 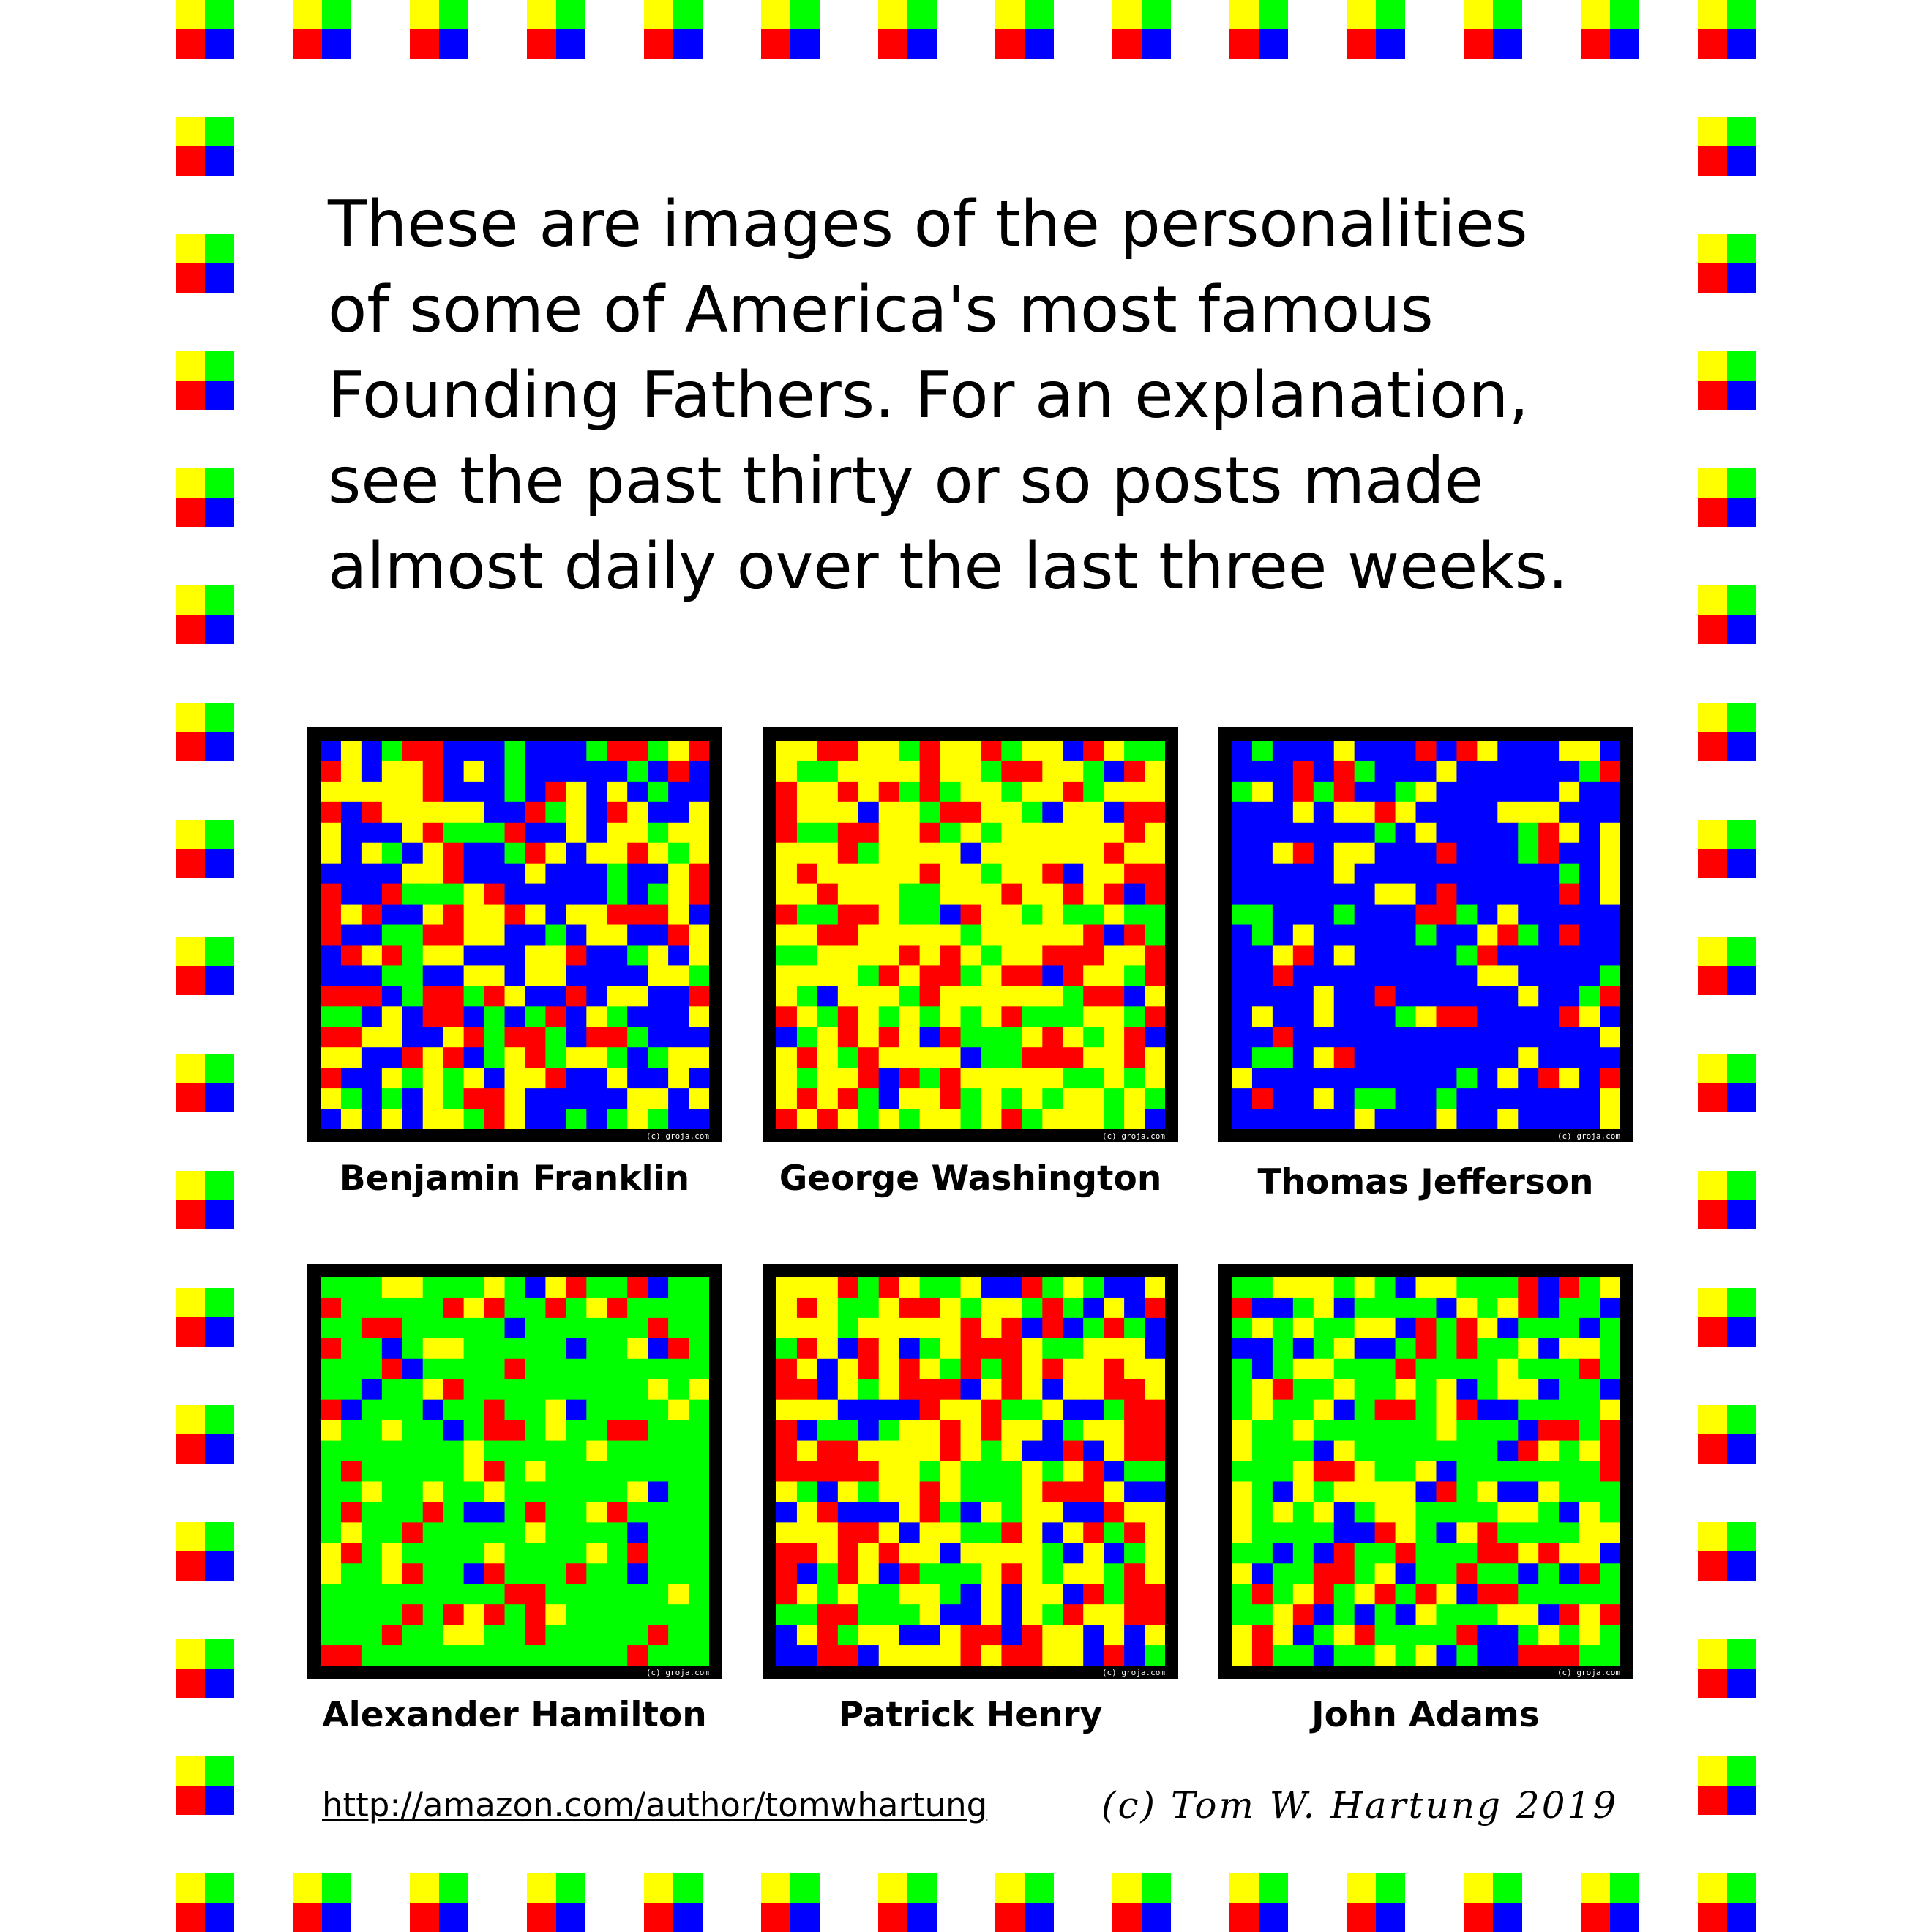 I want to click on portrait-thomas-jefferson: (c) groja.com, so click(x=1425, y=934).